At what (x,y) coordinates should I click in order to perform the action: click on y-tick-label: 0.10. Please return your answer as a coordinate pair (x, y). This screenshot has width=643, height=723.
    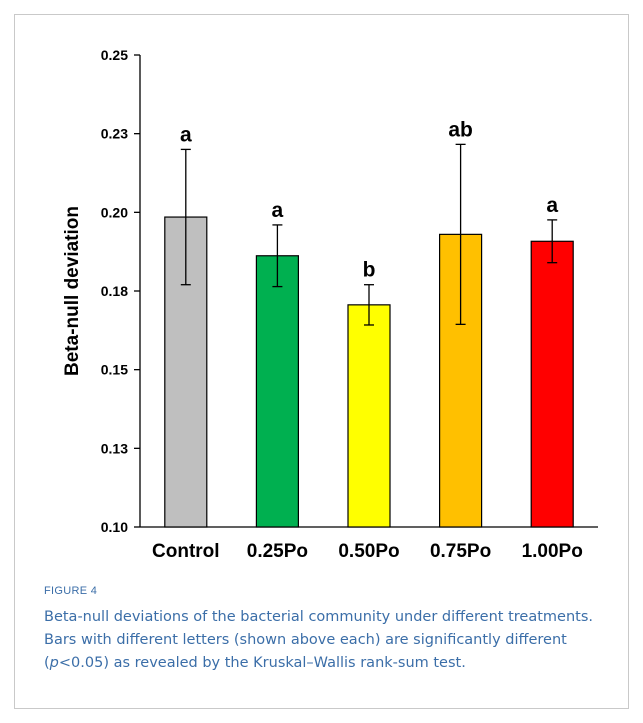
    Looking at the image, I should click on (114, 527).